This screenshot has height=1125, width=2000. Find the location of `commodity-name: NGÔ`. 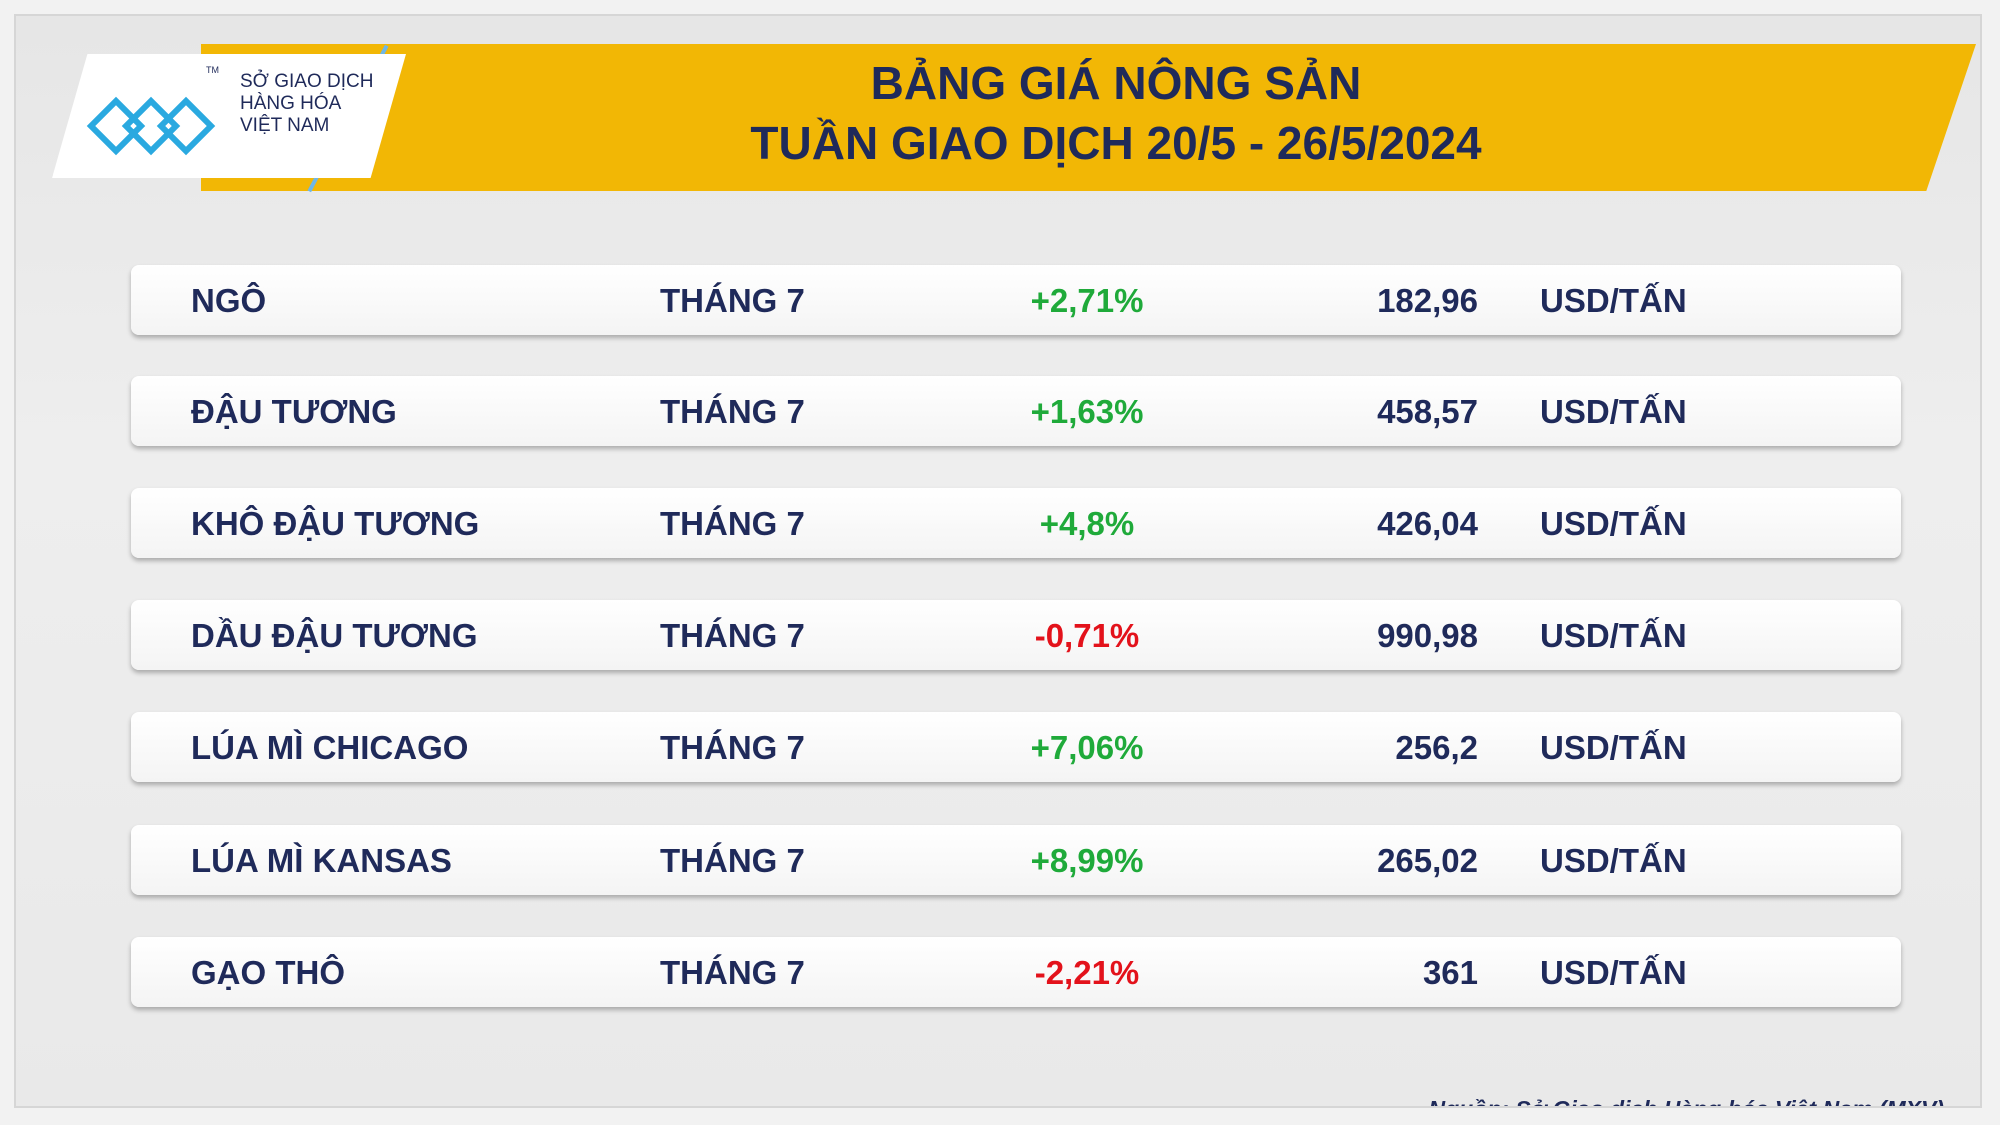

commodity-name: NGÔ is located at coordinates (229, 300).